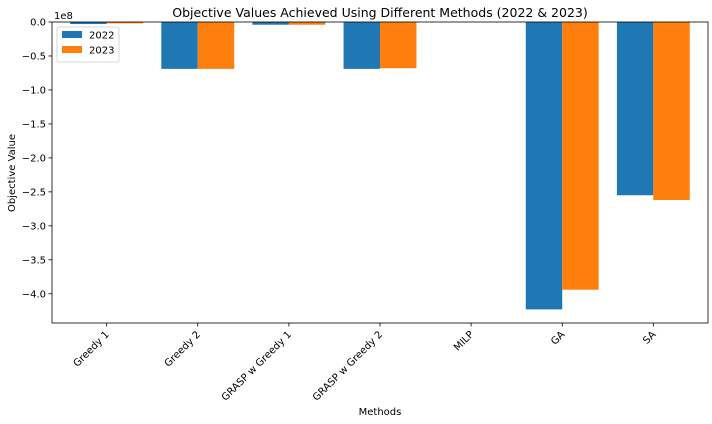 Image resolution: width=712 pixels, height=424 pixels. Describe the element at coordinates (257, 366) in the screenshot. I see `x-tick-label: GRASP w Greedy 1` at that location.